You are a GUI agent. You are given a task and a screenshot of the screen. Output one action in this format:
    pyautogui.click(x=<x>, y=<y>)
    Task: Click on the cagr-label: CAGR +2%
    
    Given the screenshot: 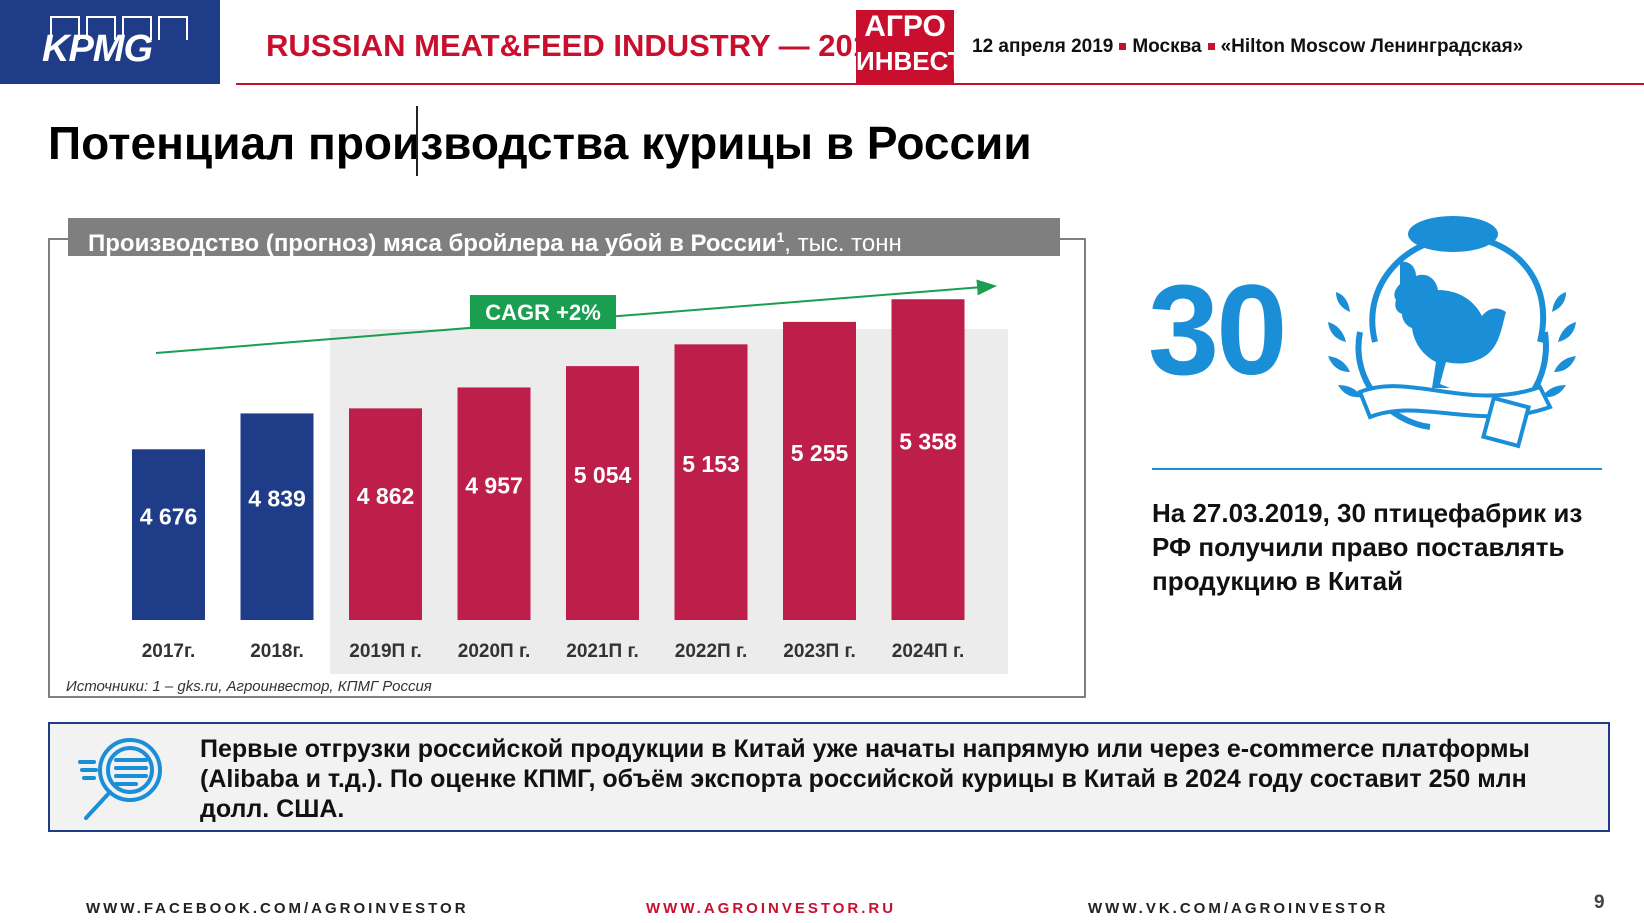 What is the action you would take?
    pyautogui.click(x=543, y=312)
    